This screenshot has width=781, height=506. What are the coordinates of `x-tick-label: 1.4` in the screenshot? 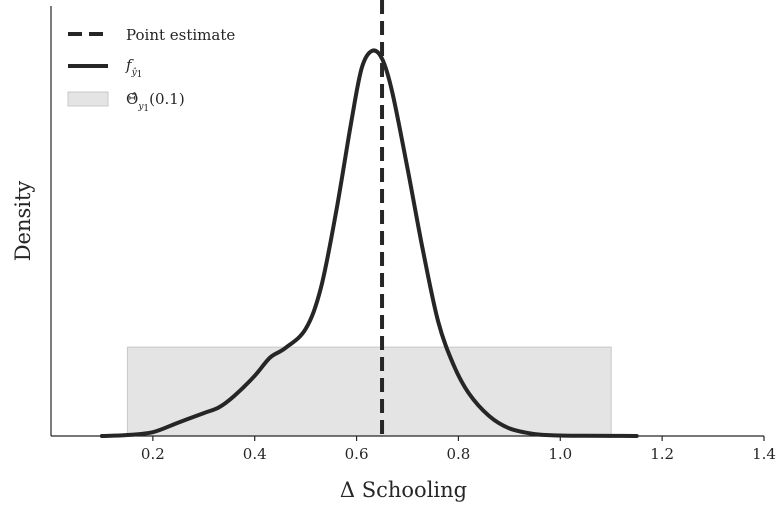 It's located at (764, 454).